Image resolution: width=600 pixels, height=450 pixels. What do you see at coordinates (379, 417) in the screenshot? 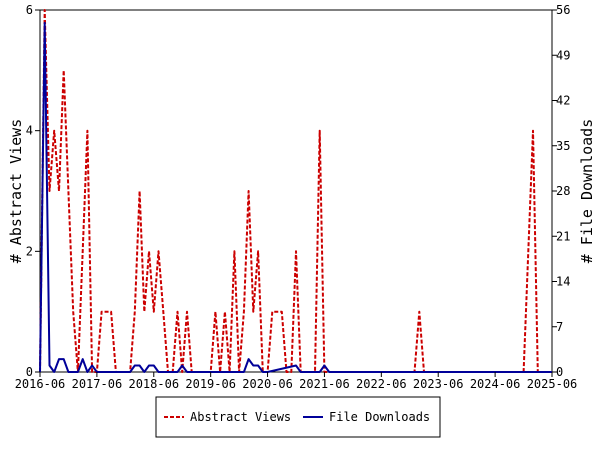
I see `legend-label-file-downloads: File Downloads` at bounding box center [379, 417].